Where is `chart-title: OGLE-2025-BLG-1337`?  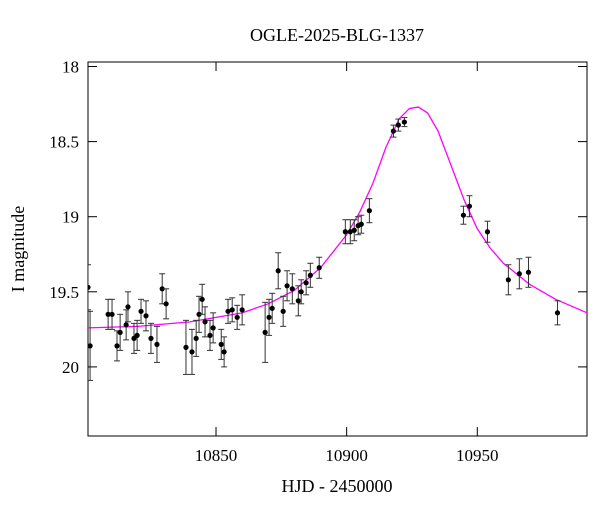
chart-title: OGLE-2025-BLG-1337 is located at coordinates (337, 35).